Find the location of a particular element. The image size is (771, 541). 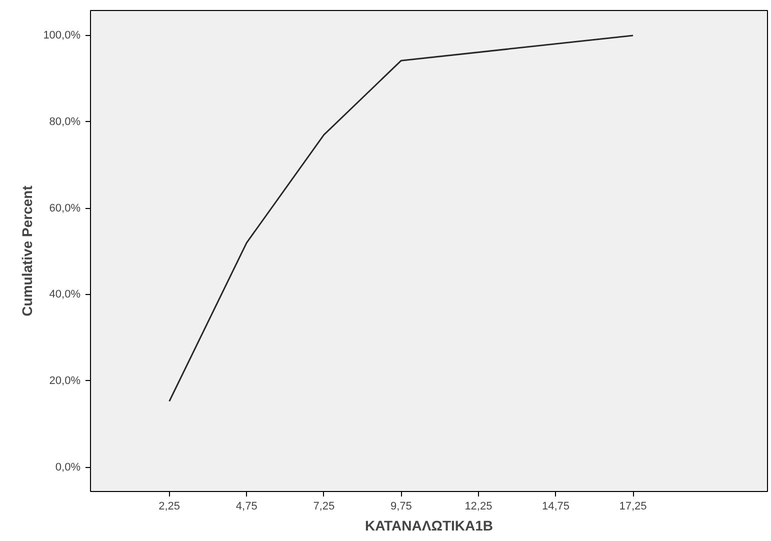

y-tick-label: 100,0% is located at coordinates (62, 36).